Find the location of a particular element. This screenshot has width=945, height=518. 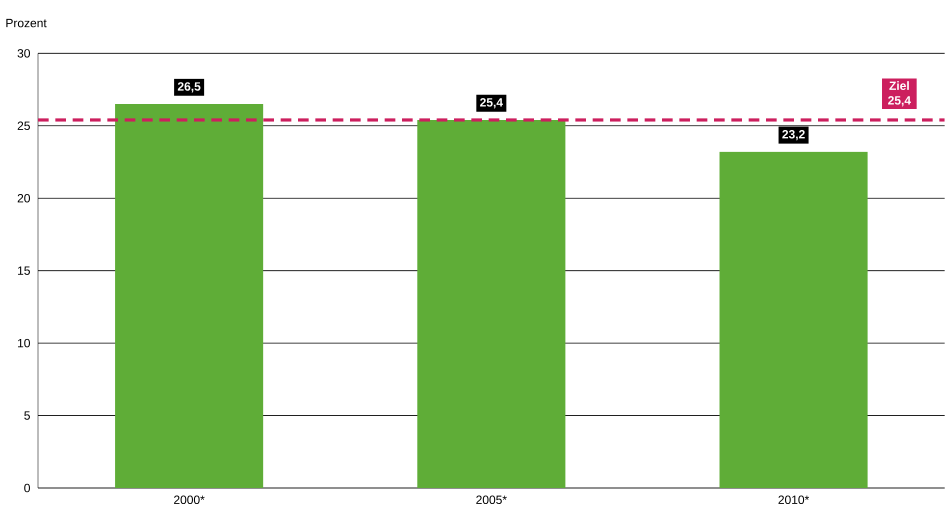

x-tick-label: 2000* is located at coordinates (189, 500).